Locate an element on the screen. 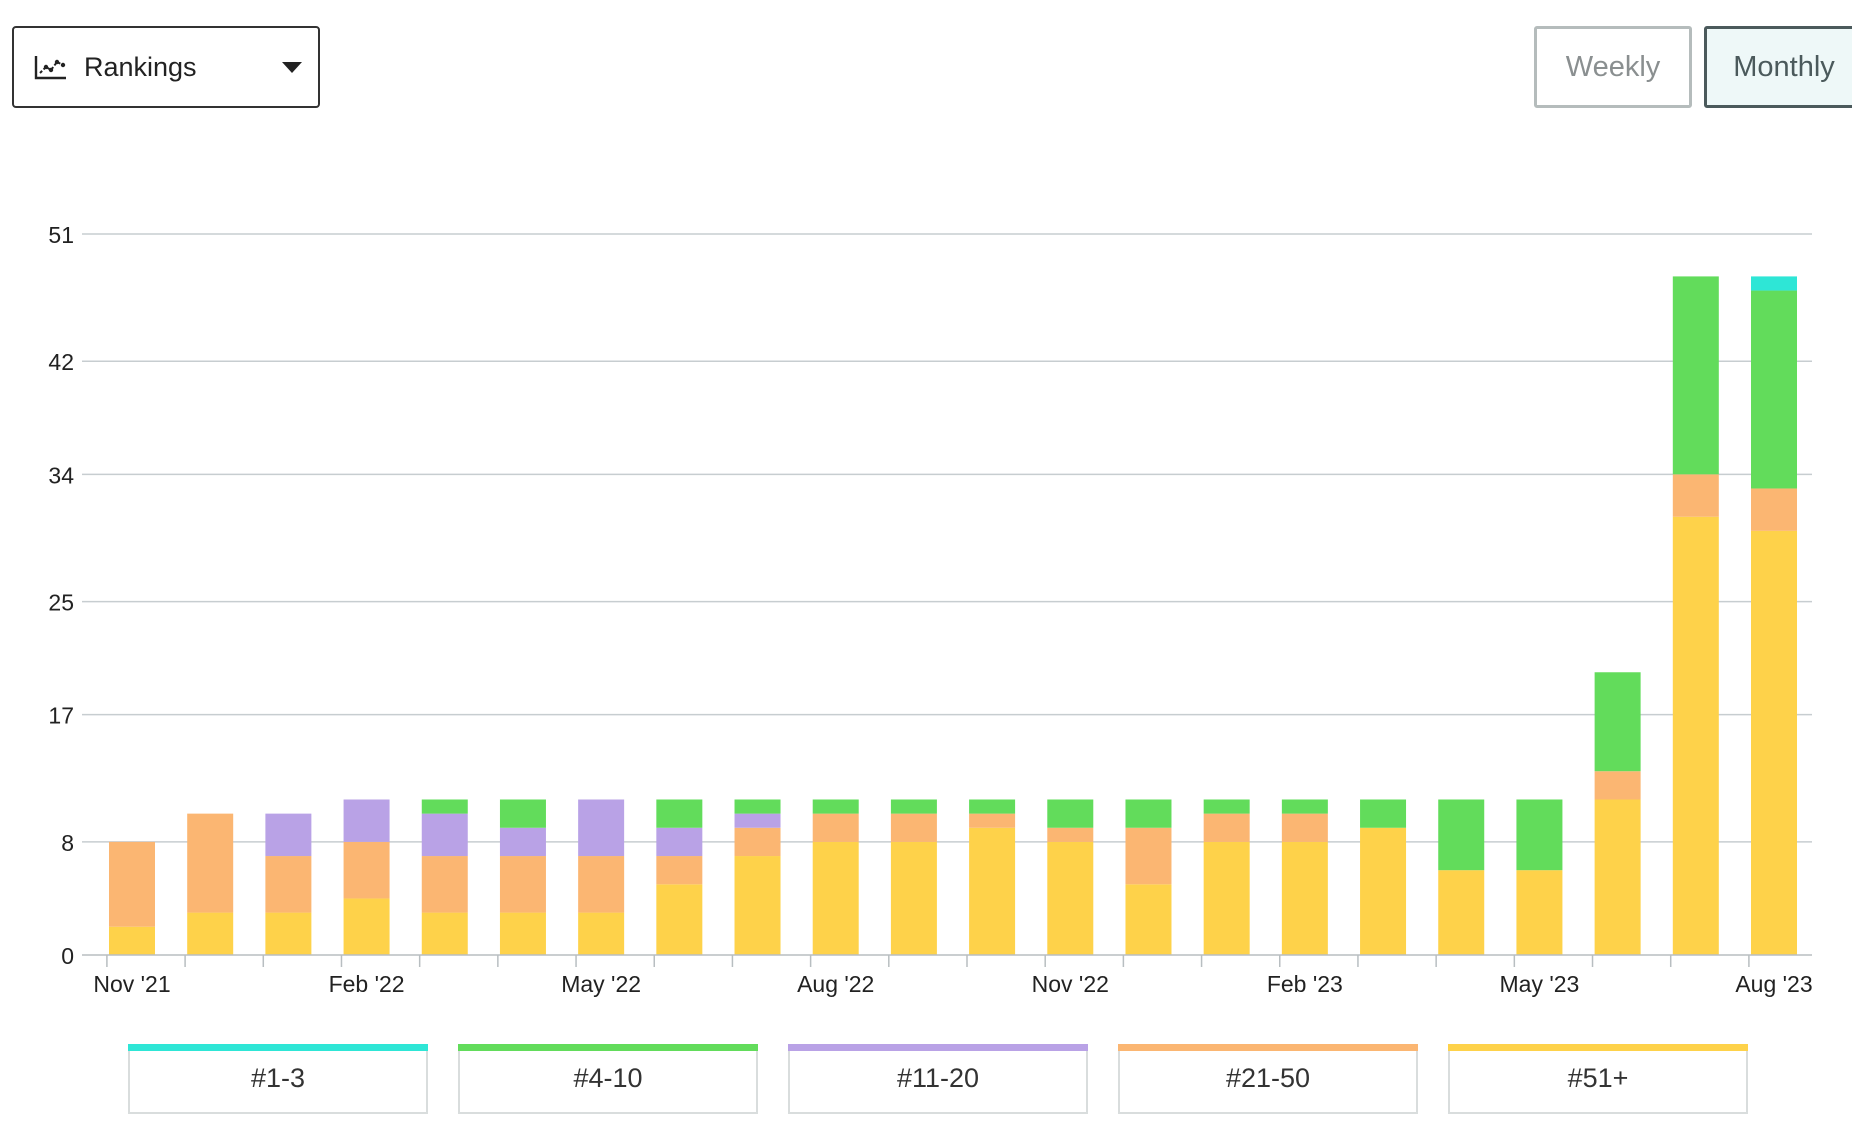  legend-item: #51+ is located at coordinates (1598, 1079).